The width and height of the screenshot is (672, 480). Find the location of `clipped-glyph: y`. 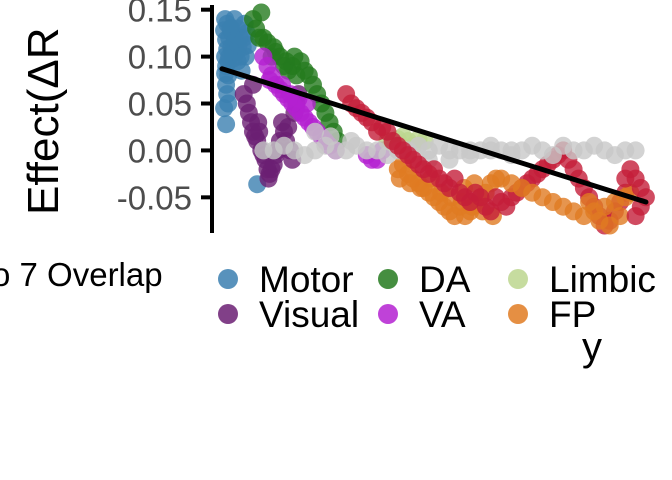

clipped-glyph: y is located at coordinates (592, 347).